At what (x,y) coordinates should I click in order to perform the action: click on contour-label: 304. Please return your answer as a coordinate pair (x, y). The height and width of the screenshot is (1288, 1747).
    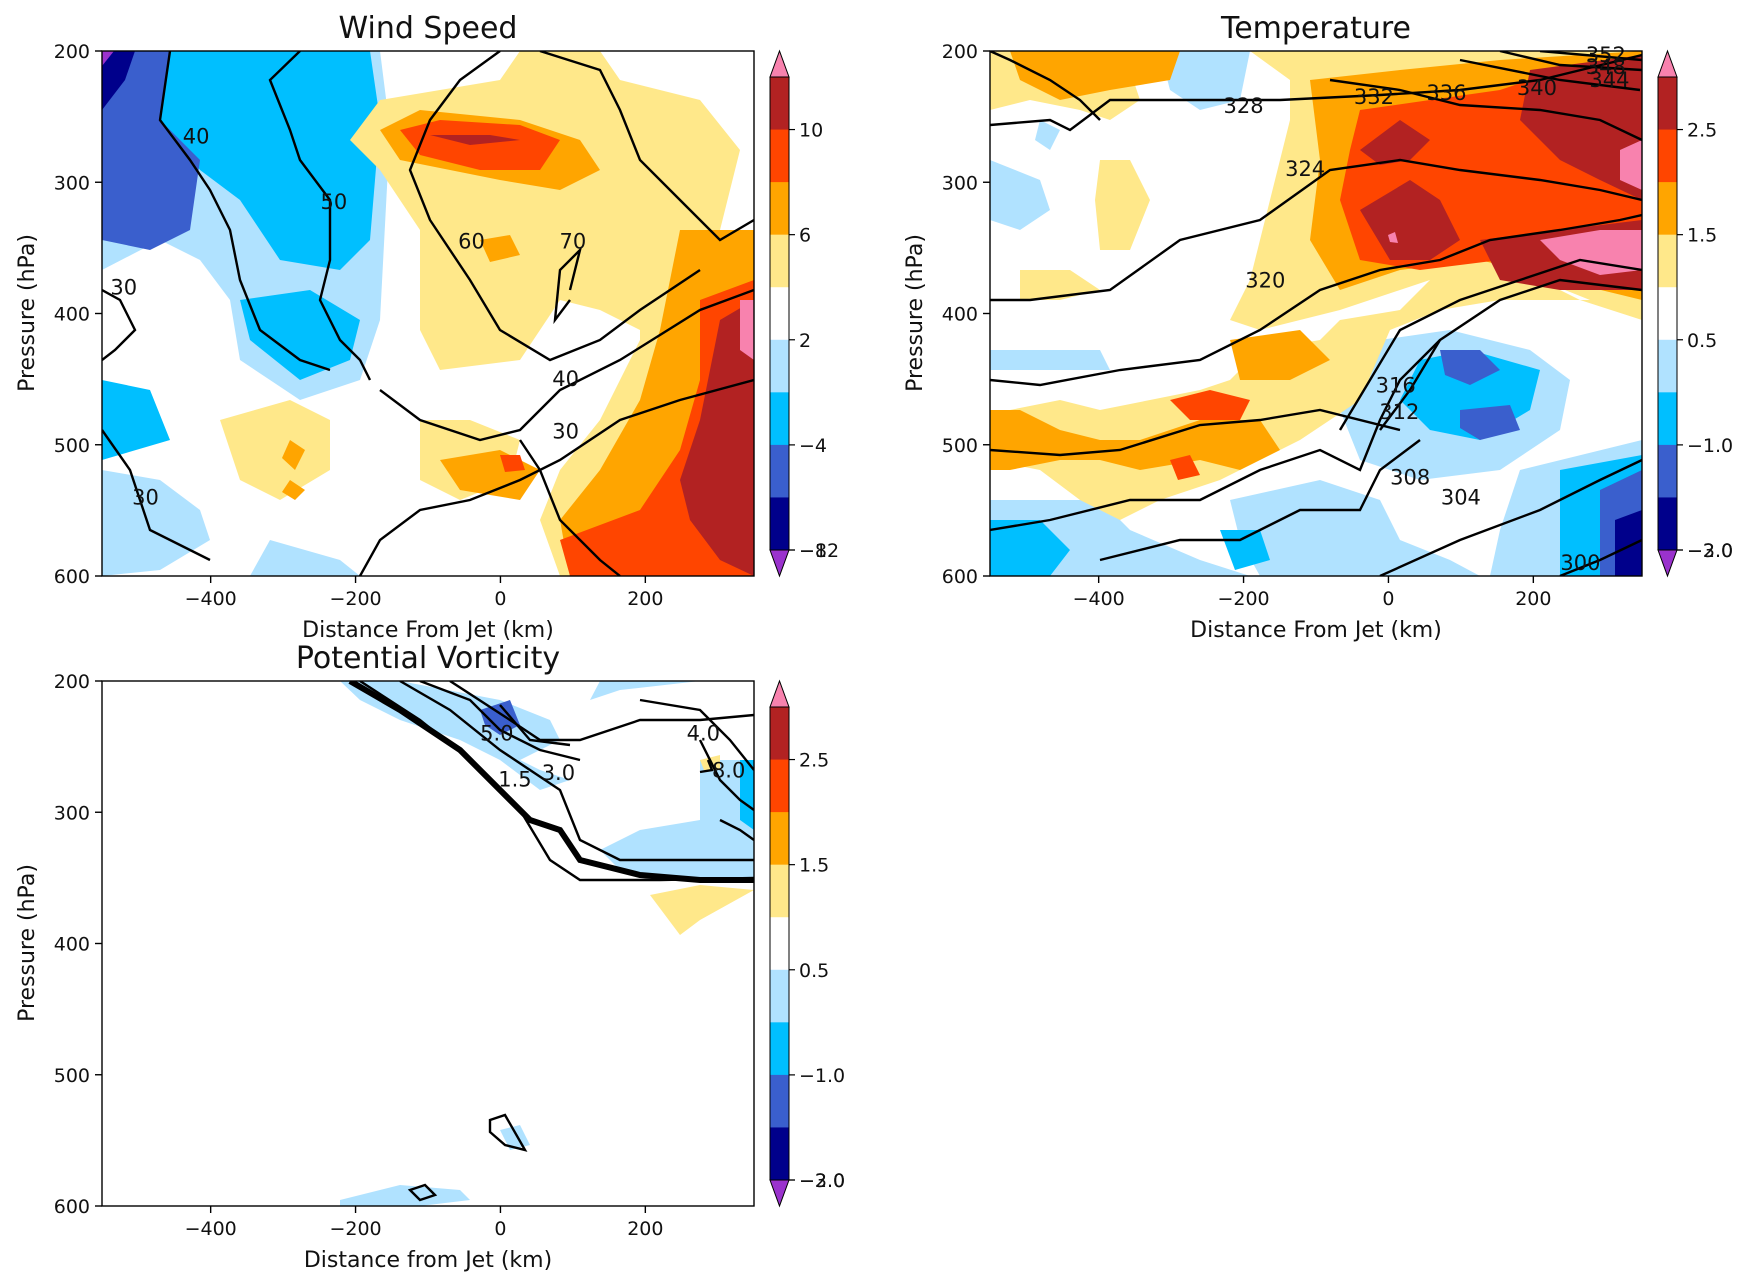
    Looking at the image, I should click on (1461, 497).